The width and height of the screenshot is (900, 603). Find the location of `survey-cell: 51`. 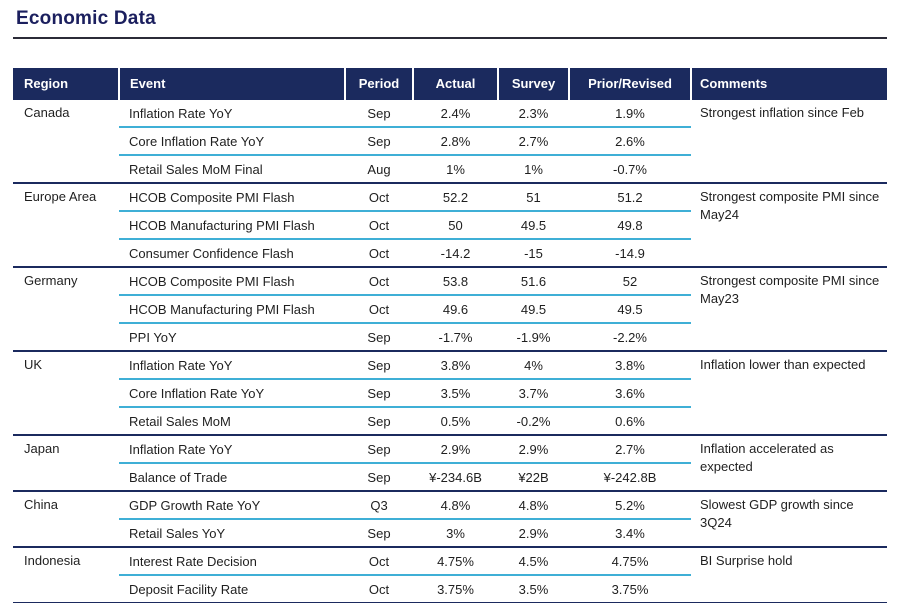

survey-cell: 51 is located at coordinates (533, 197).